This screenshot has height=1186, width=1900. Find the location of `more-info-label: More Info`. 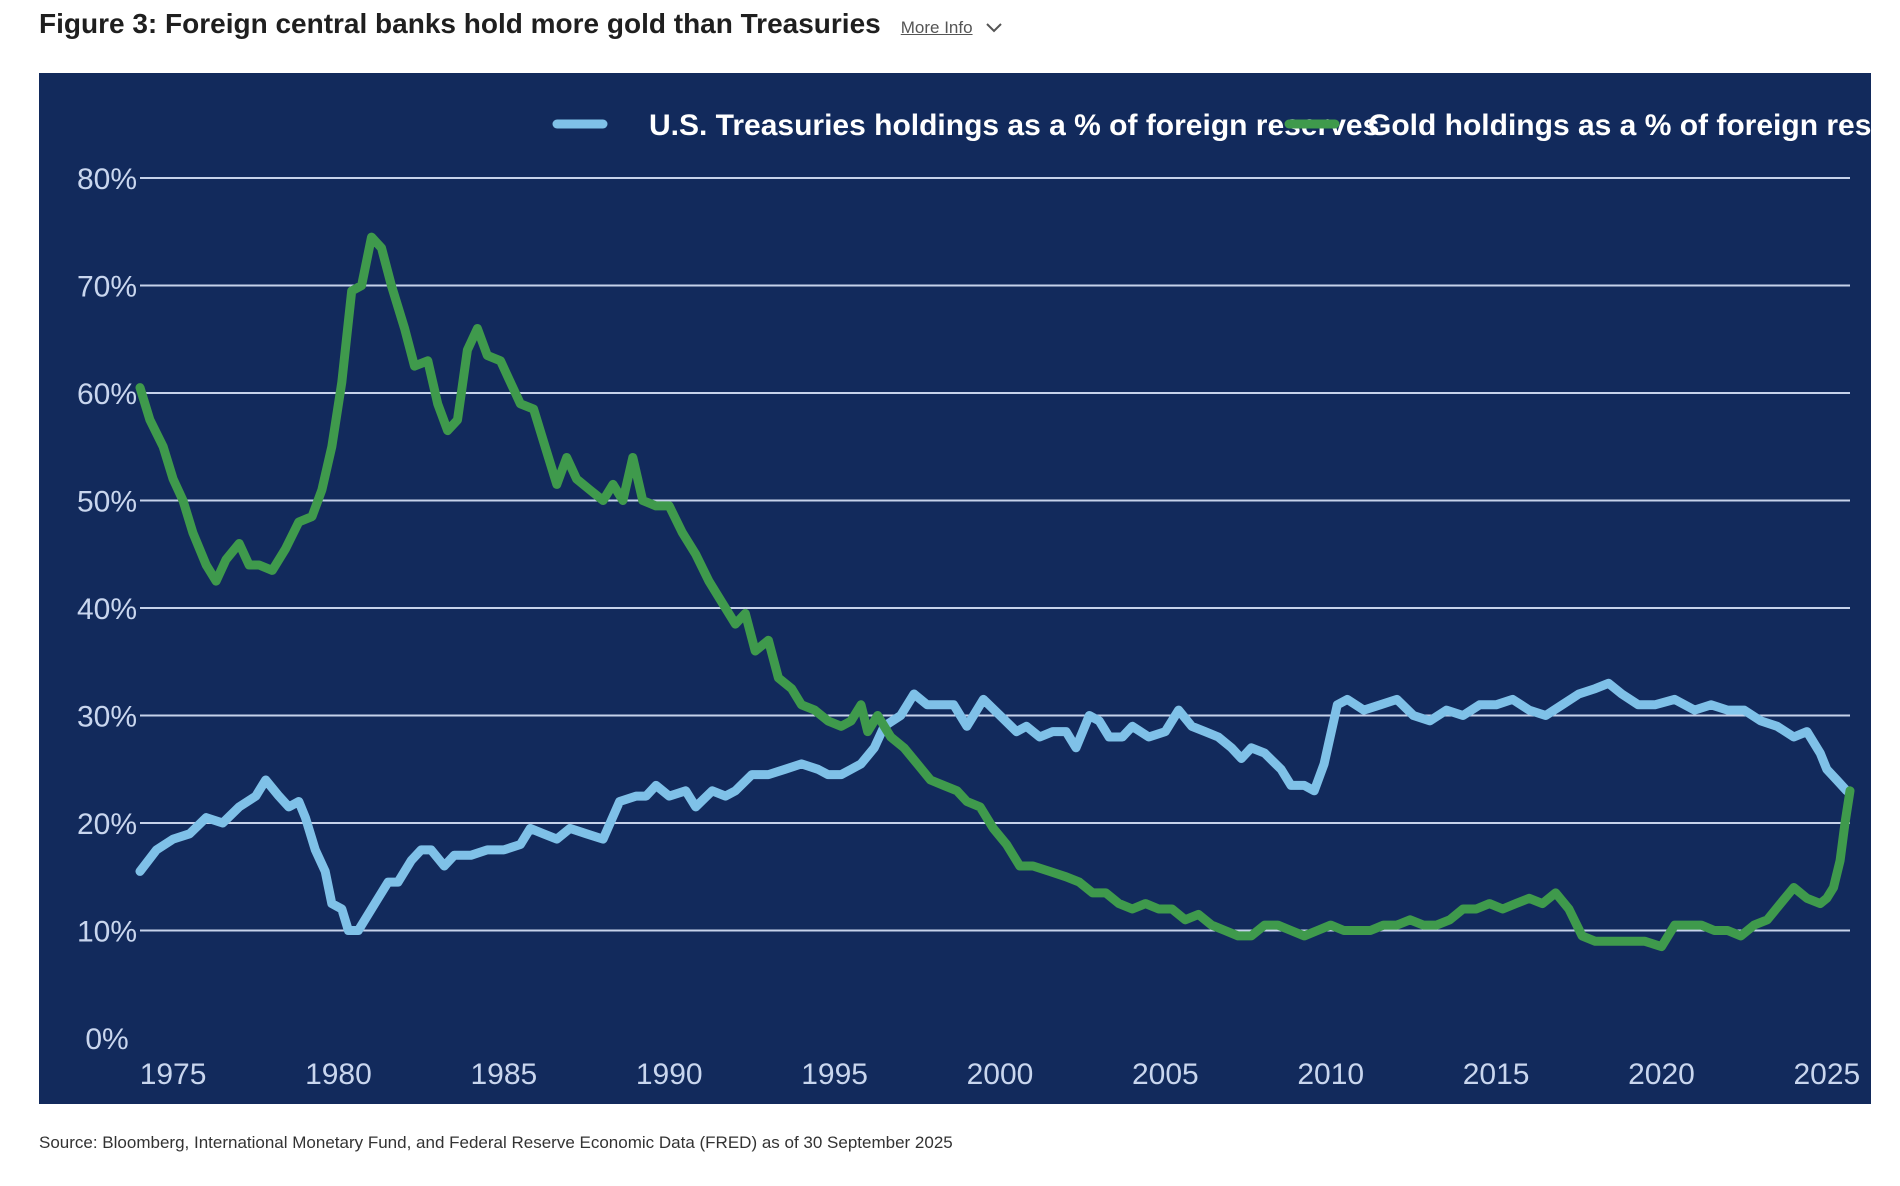

more-info-label: More Info is located at coordinates (936, 27).